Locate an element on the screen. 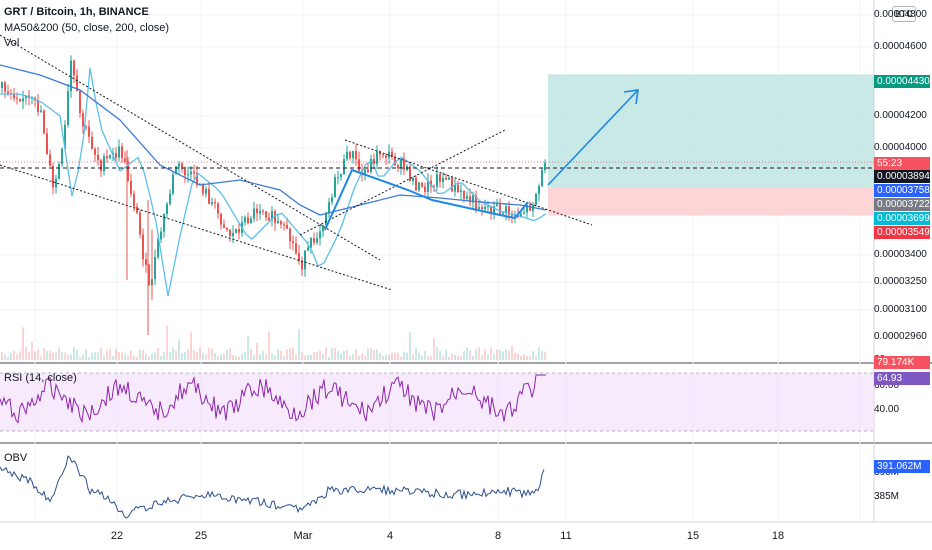  trendline is located at coordinates (196, 227).